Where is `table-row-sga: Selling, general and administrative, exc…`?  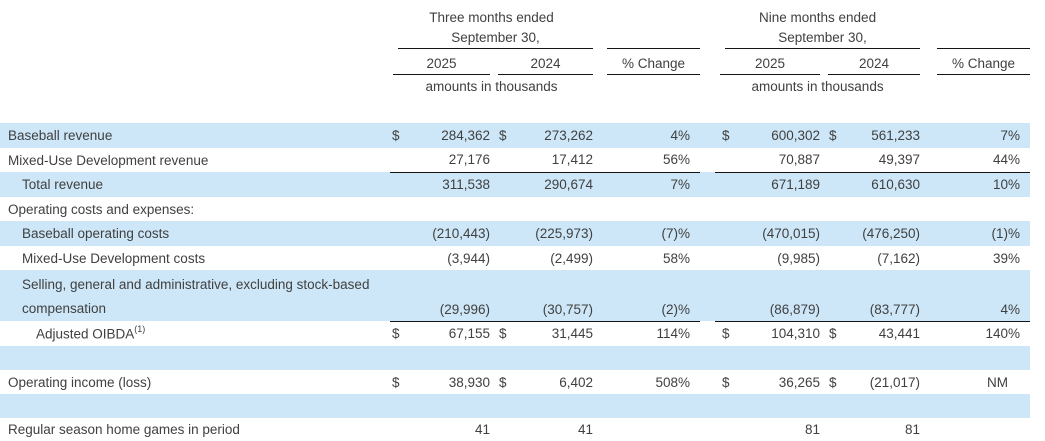 table-row-sga: Selling, general and administrative, exc… is located at coordinates (515, 295).